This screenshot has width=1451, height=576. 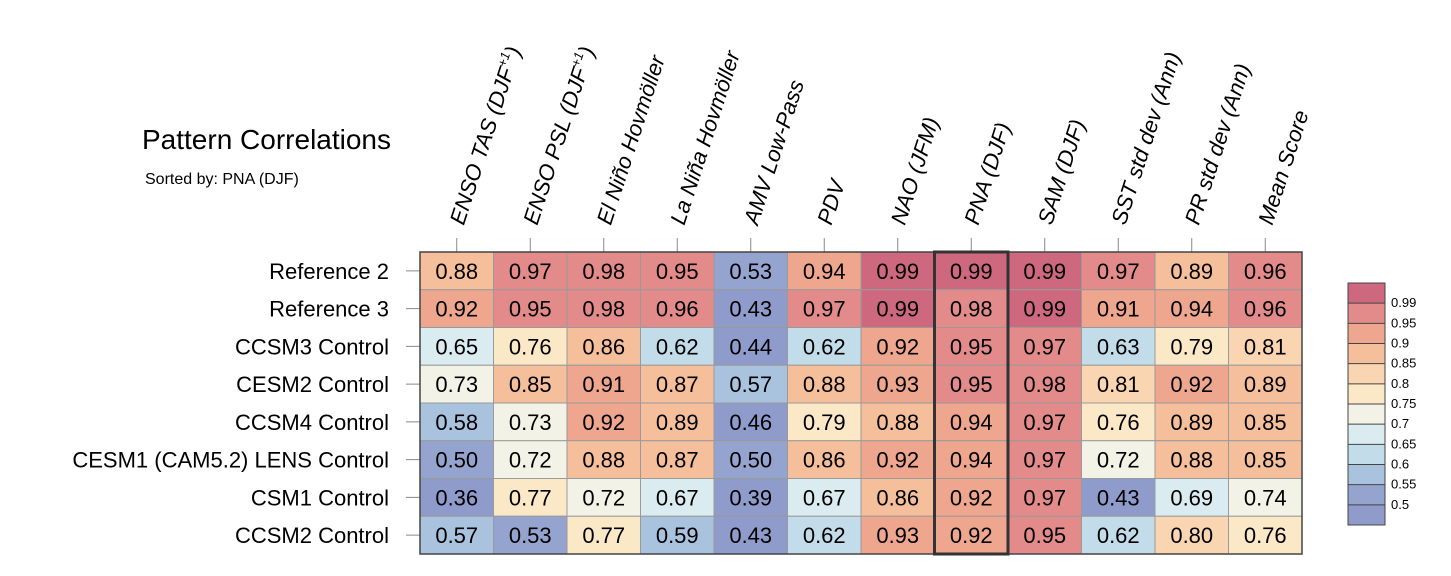 What do you see at coordinates (1400, 464) in the screenshot?
I see `colorbar-label: 0.6` at bounding box center [1400, 464].